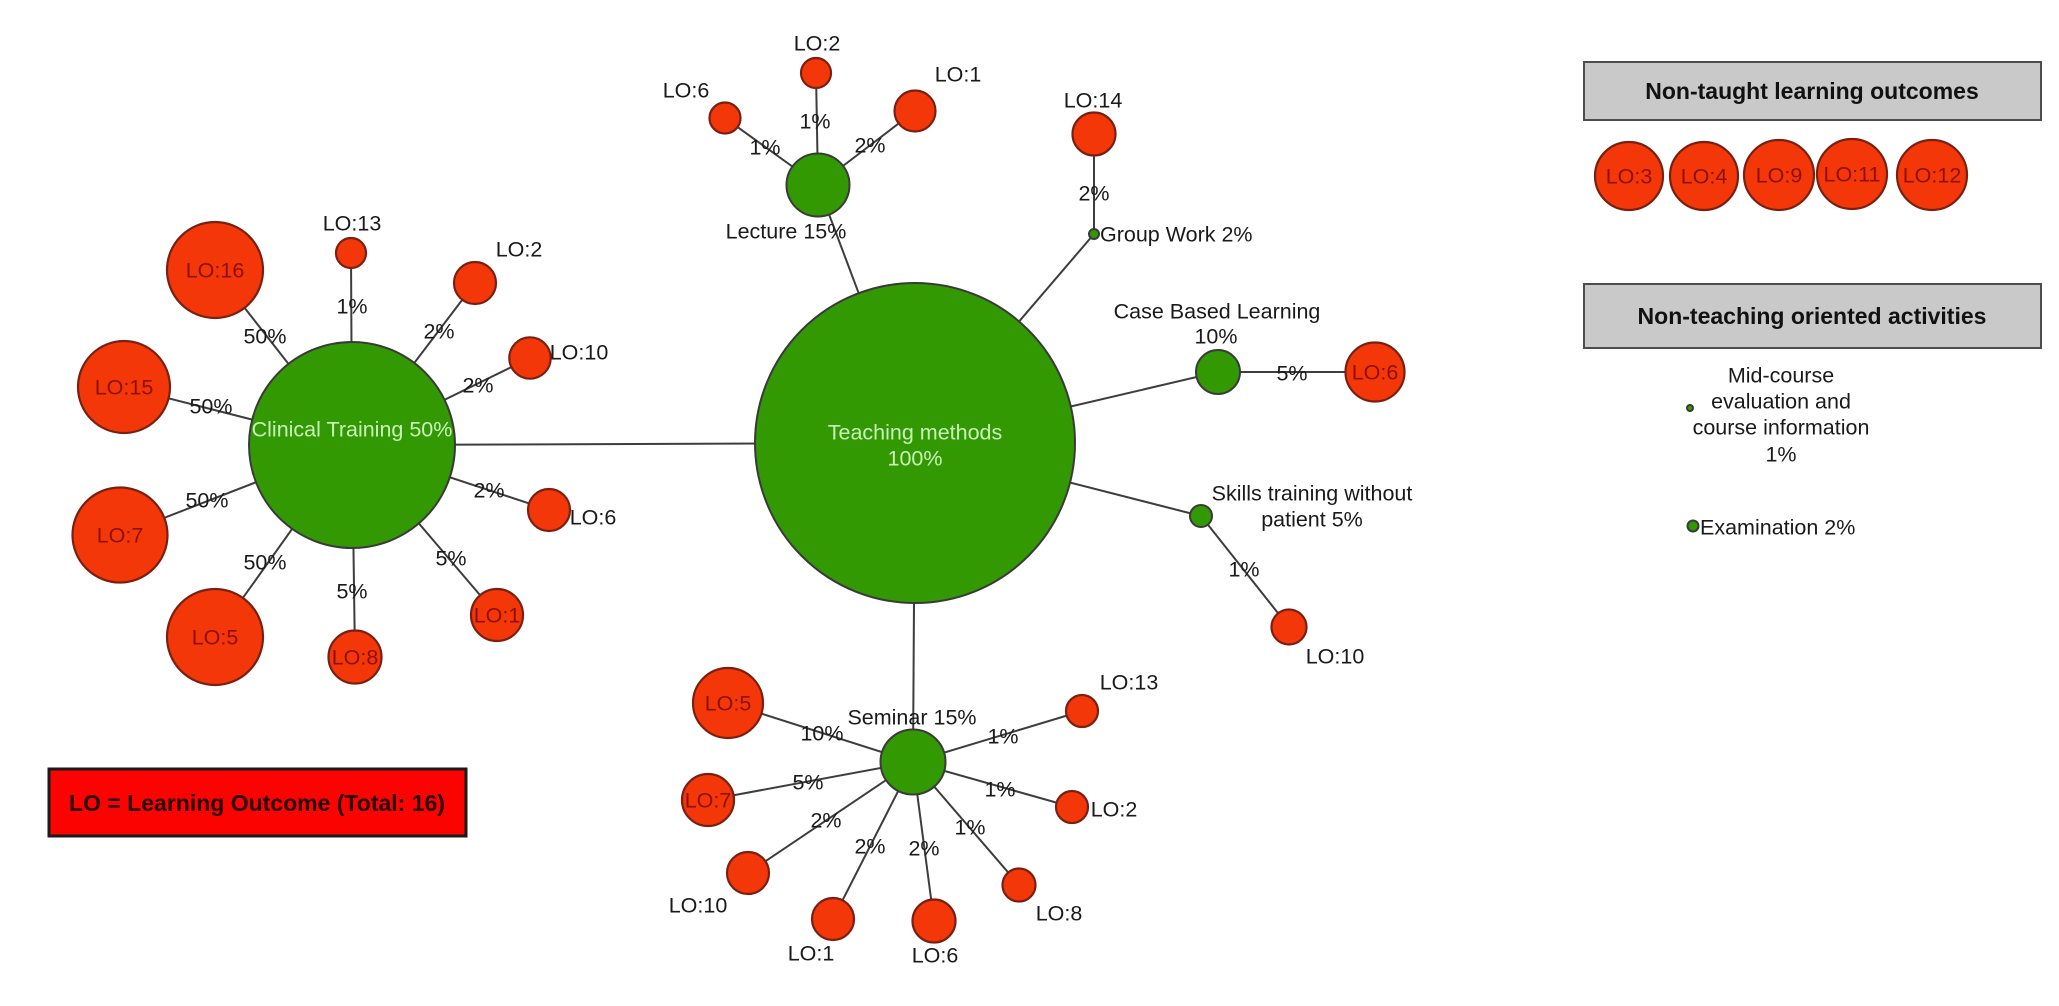 The height and width of the screenshot is (1006, 2059). What do you see at coordinates (1093, 101) in the screenshot?
I see `svg-text: LO:14` at bounding box center [1093, 101].